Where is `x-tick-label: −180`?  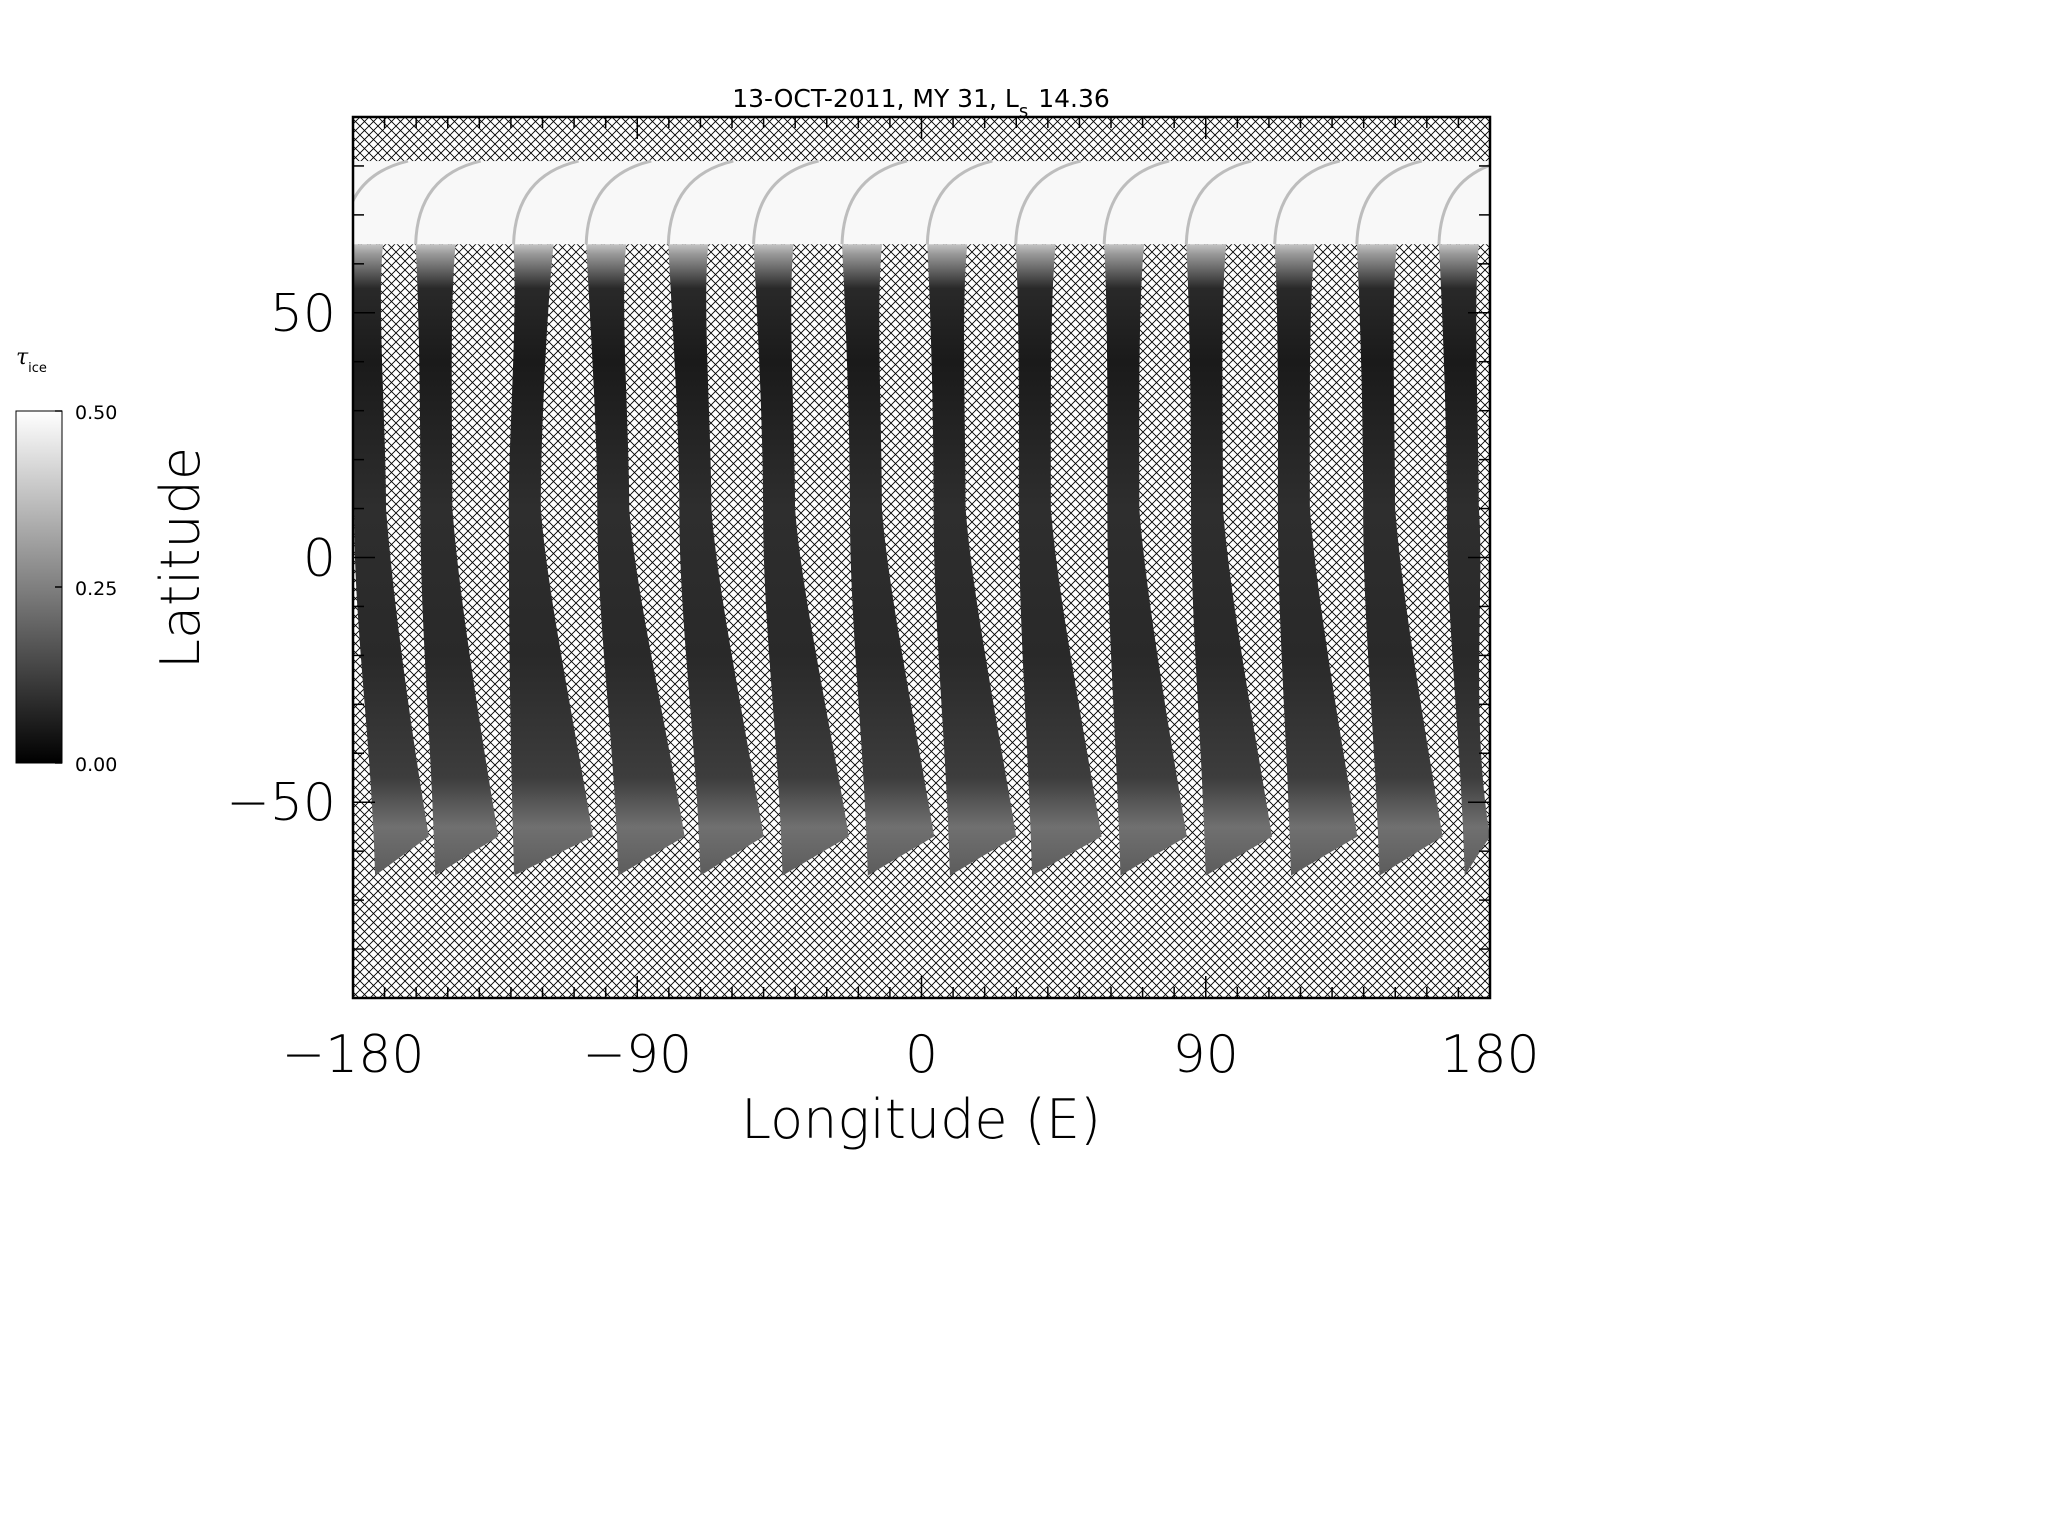
x-tick-label: −180 is located at coordinates (353, 1055).